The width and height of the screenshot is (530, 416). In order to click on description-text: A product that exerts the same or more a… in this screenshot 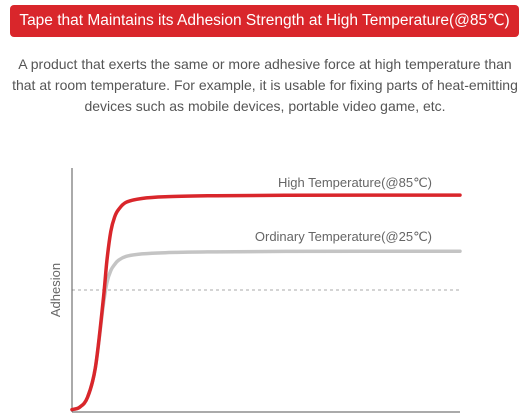, I will do `click(265, 85)`.